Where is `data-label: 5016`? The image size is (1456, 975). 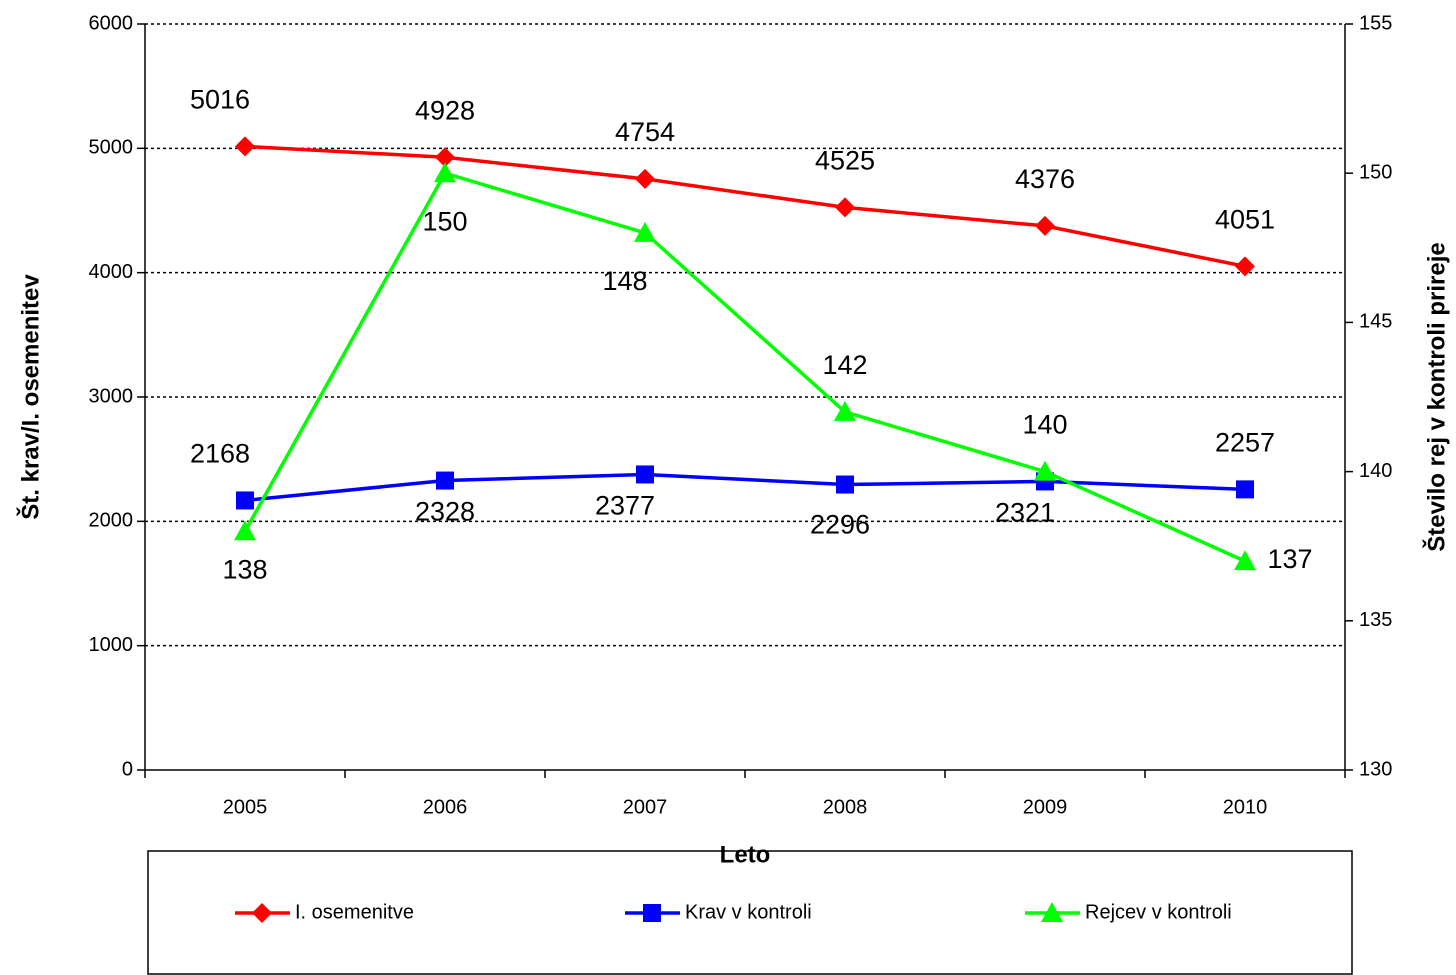 data-label: 5016 is located at coordinates (220, 99).